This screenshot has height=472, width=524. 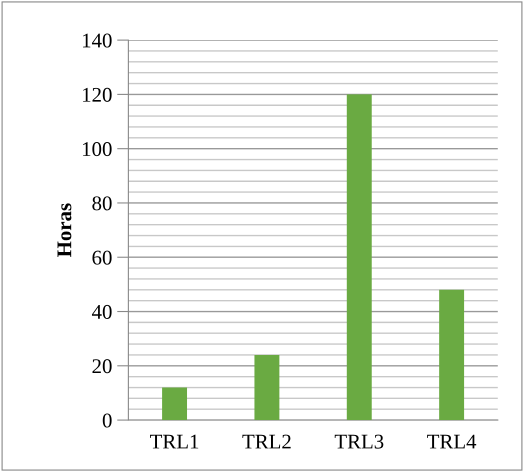 I want to click on y-tick-label: 60, so click(x=102, y=257).